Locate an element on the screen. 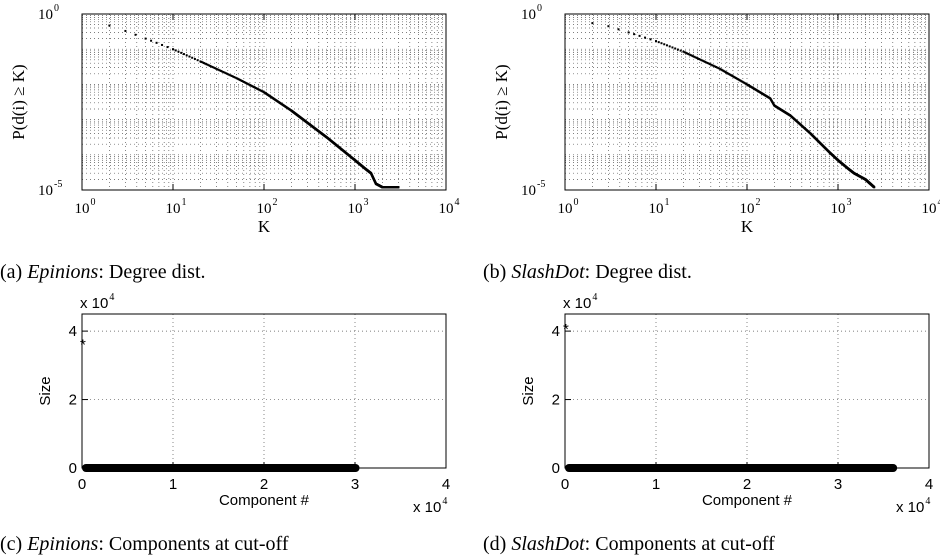 The width and height of the screenshot is (940, 558). x-axis-label: K is located at coordinates (747, 226).